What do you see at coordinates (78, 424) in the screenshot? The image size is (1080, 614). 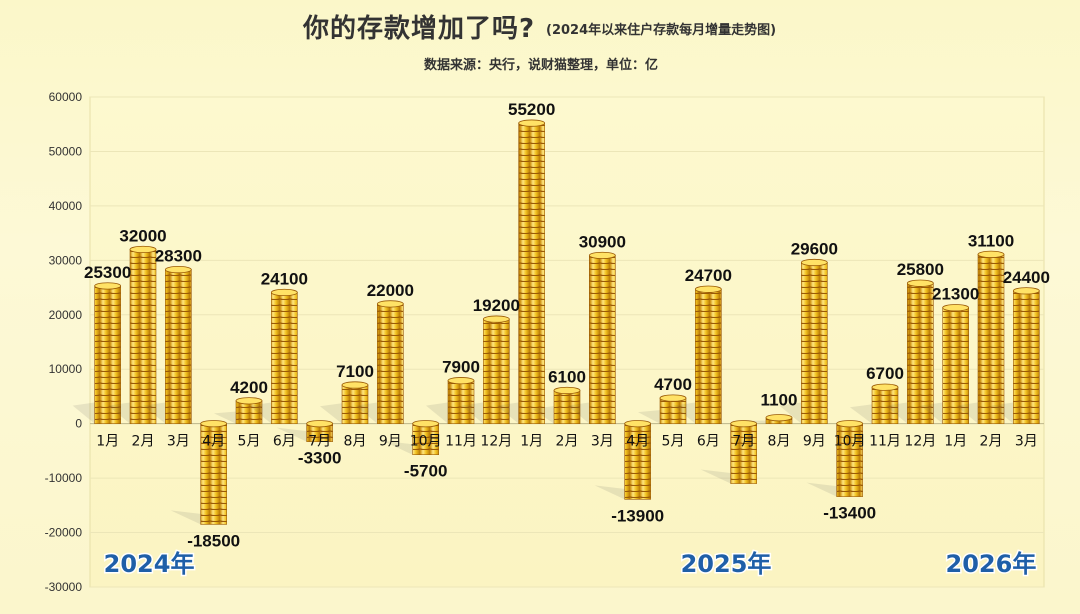 I see `y-tick-label: 0` at bounding box center [78, 424].